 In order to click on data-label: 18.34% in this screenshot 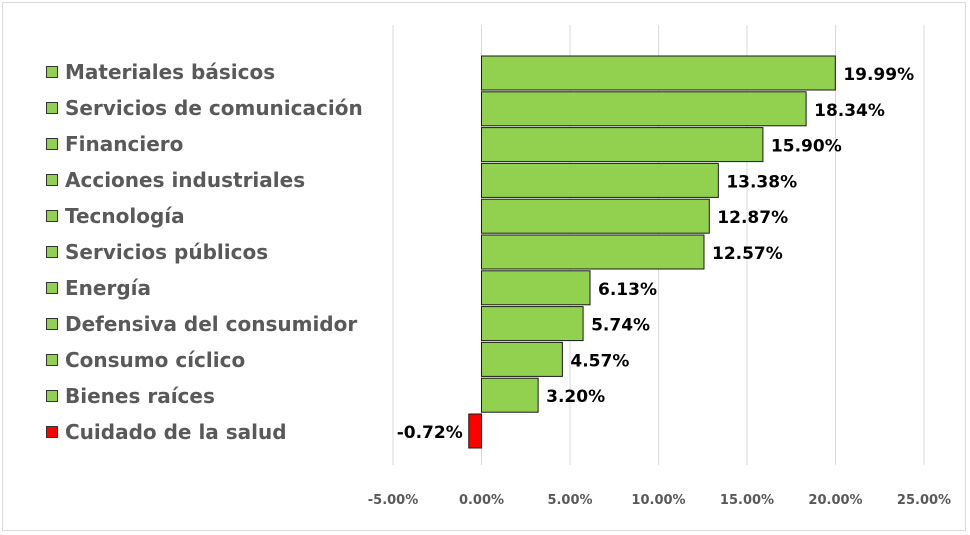, I will do `click(849, 111)`.